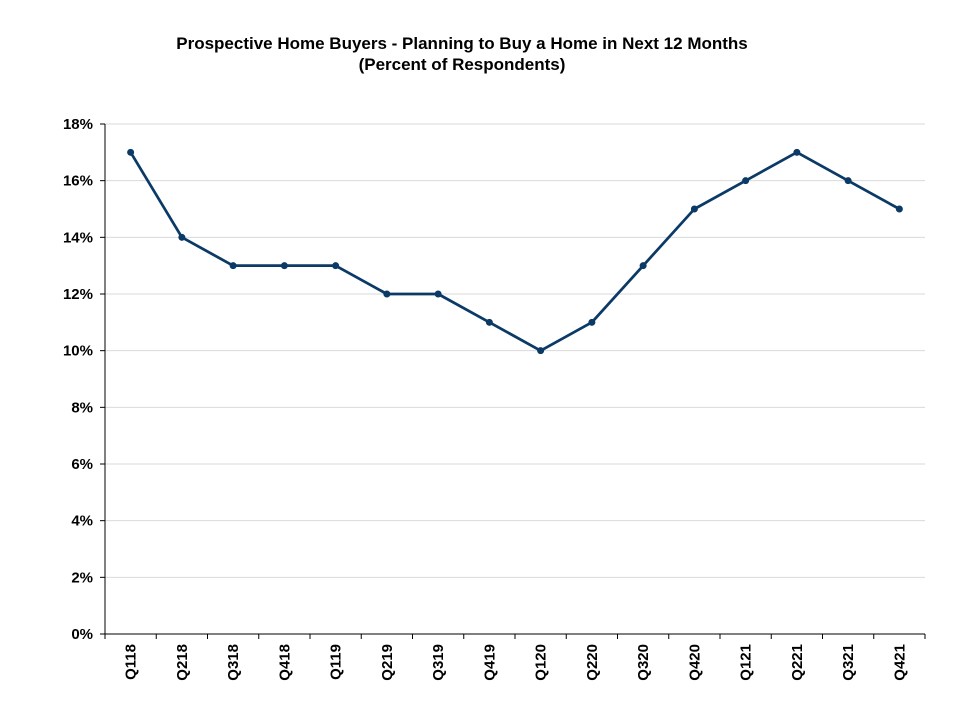 This screenshot has height=720, width=960. I want to click on y-tick-labels: 0% 2% 4% 6% 8% 10% 12% 14% 16% 18%, so click(78, 379).